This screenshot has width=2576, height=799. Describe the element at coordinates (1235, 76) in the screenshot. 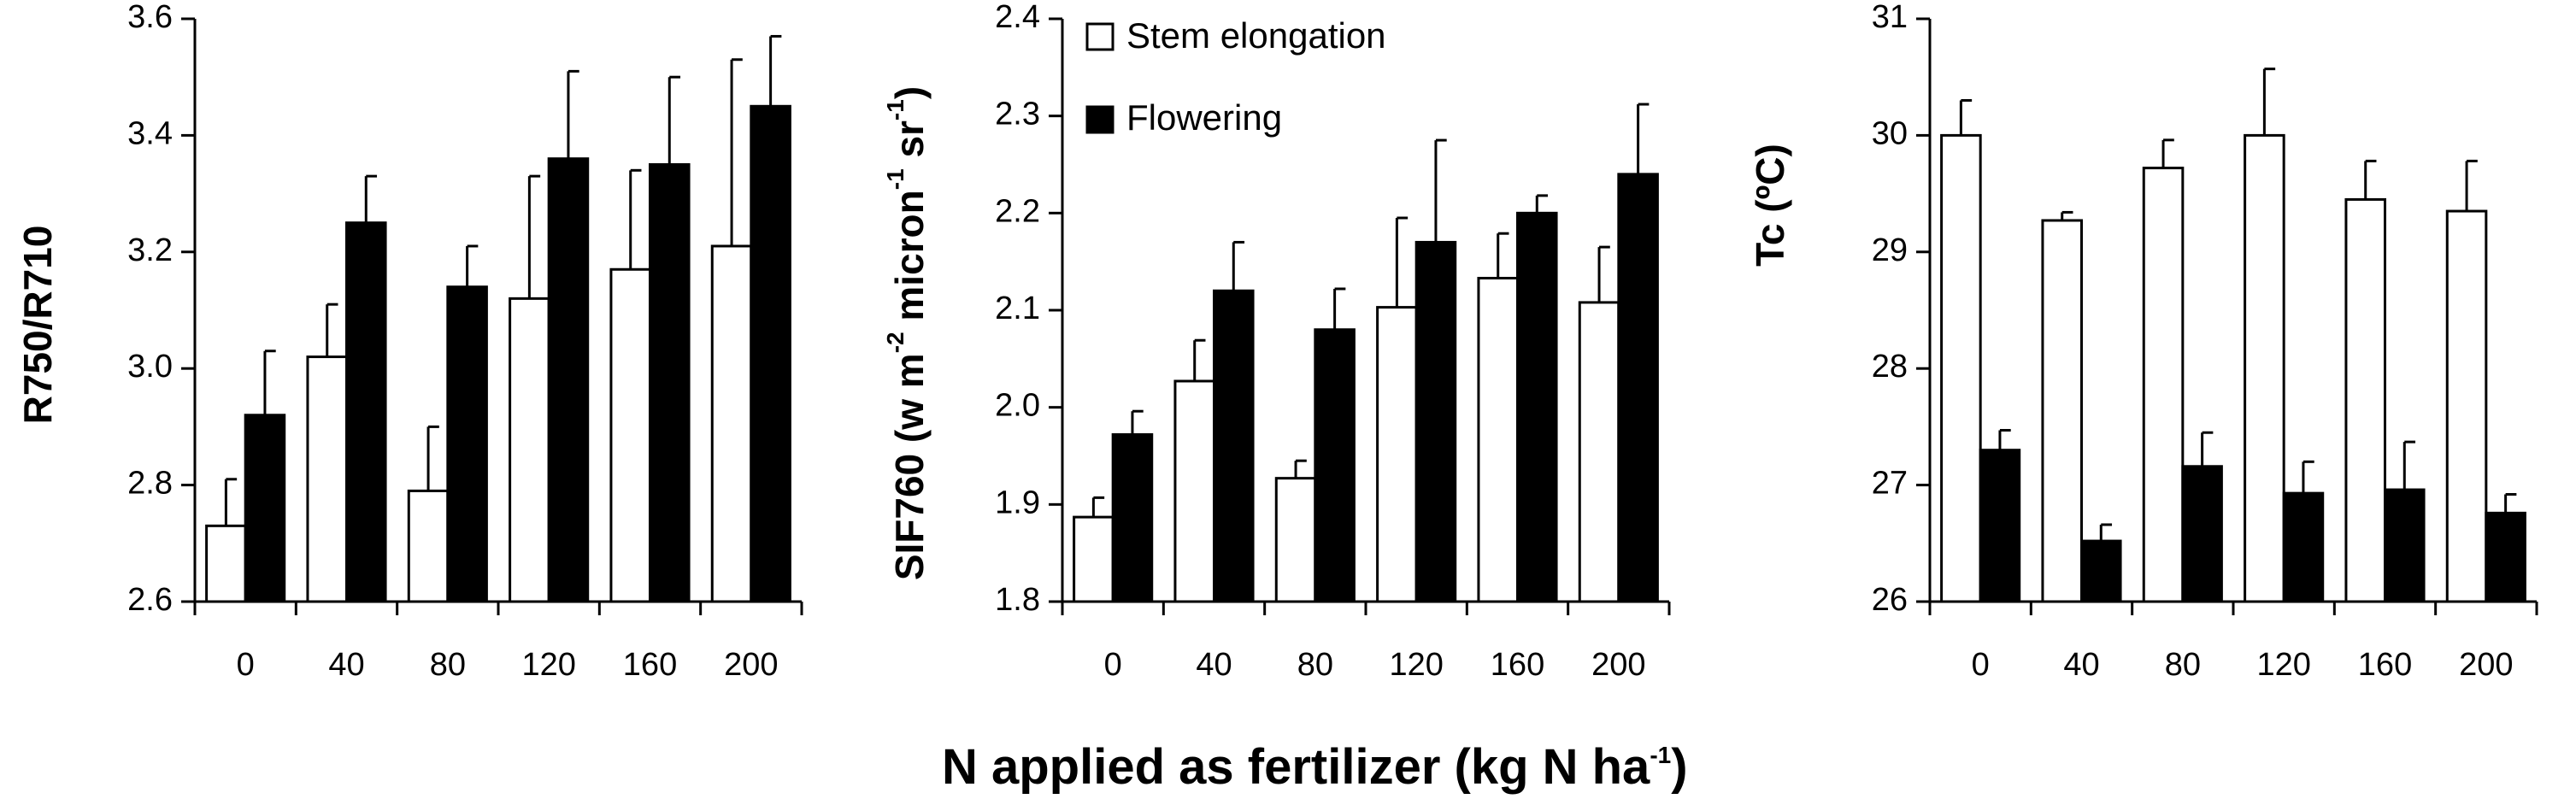

I see `legend: Stem elongation Flowering` at that location.